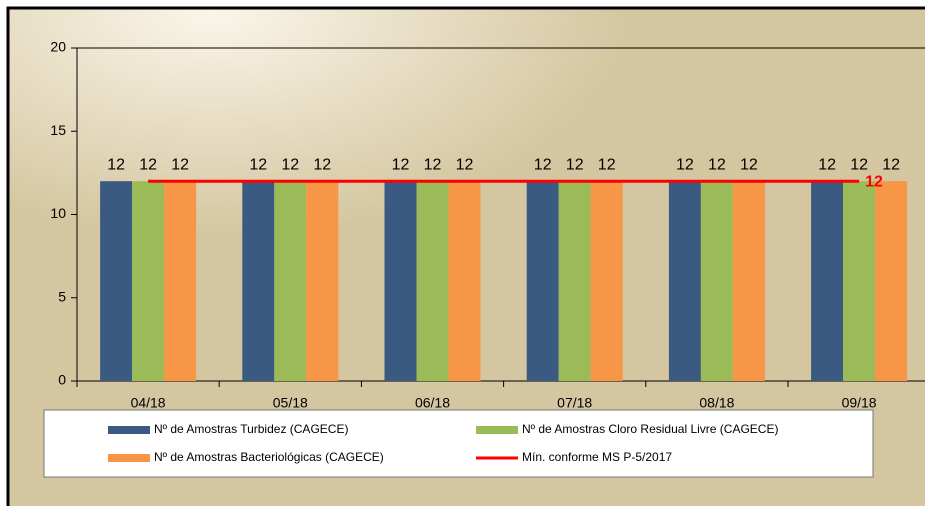 This screenshot has height=506, width=925. What do you see at coordinates (290, 403) in the screenshot?
I see `x-tick-label: 05/18` at bounding box center [290, 403].